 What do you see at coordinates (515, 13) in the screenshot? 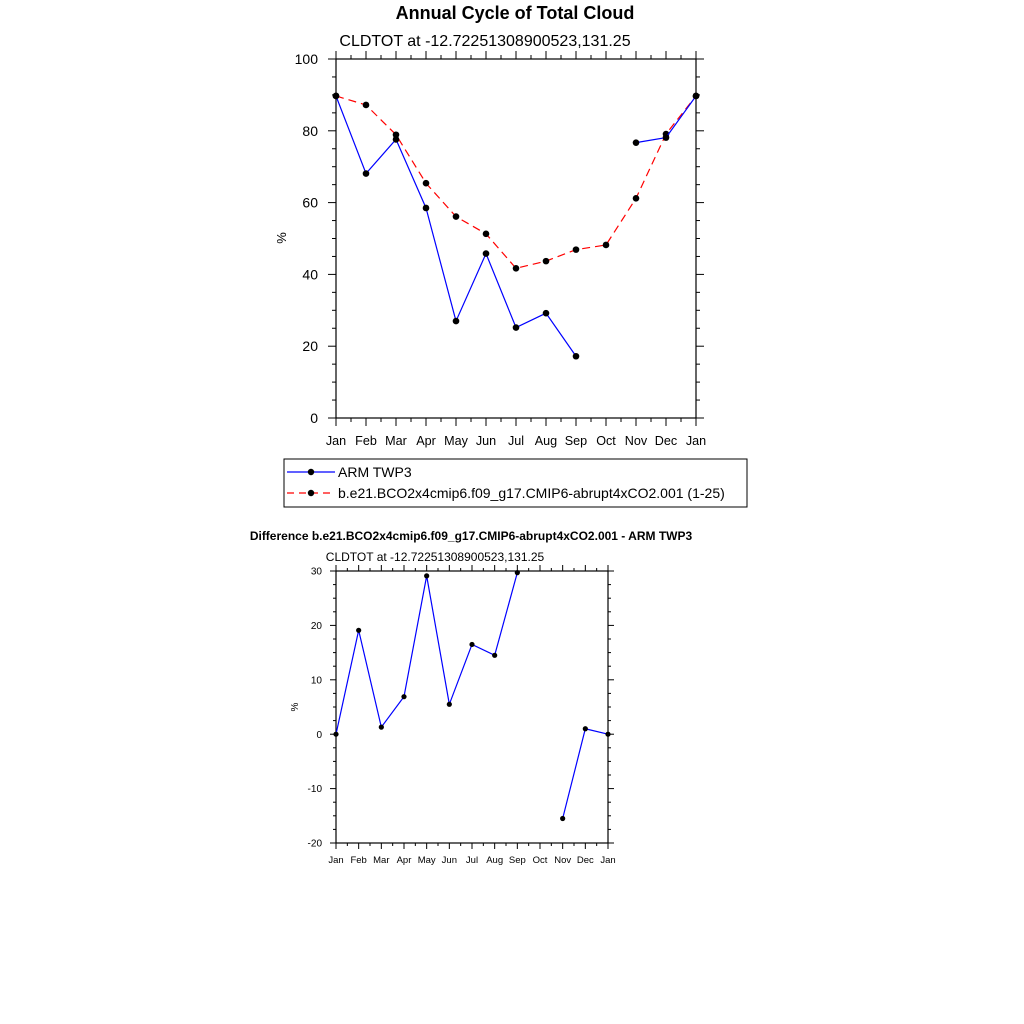
I see `chart-title: Annual Cycle of Total Cloud` at bounding box center [515, 13].